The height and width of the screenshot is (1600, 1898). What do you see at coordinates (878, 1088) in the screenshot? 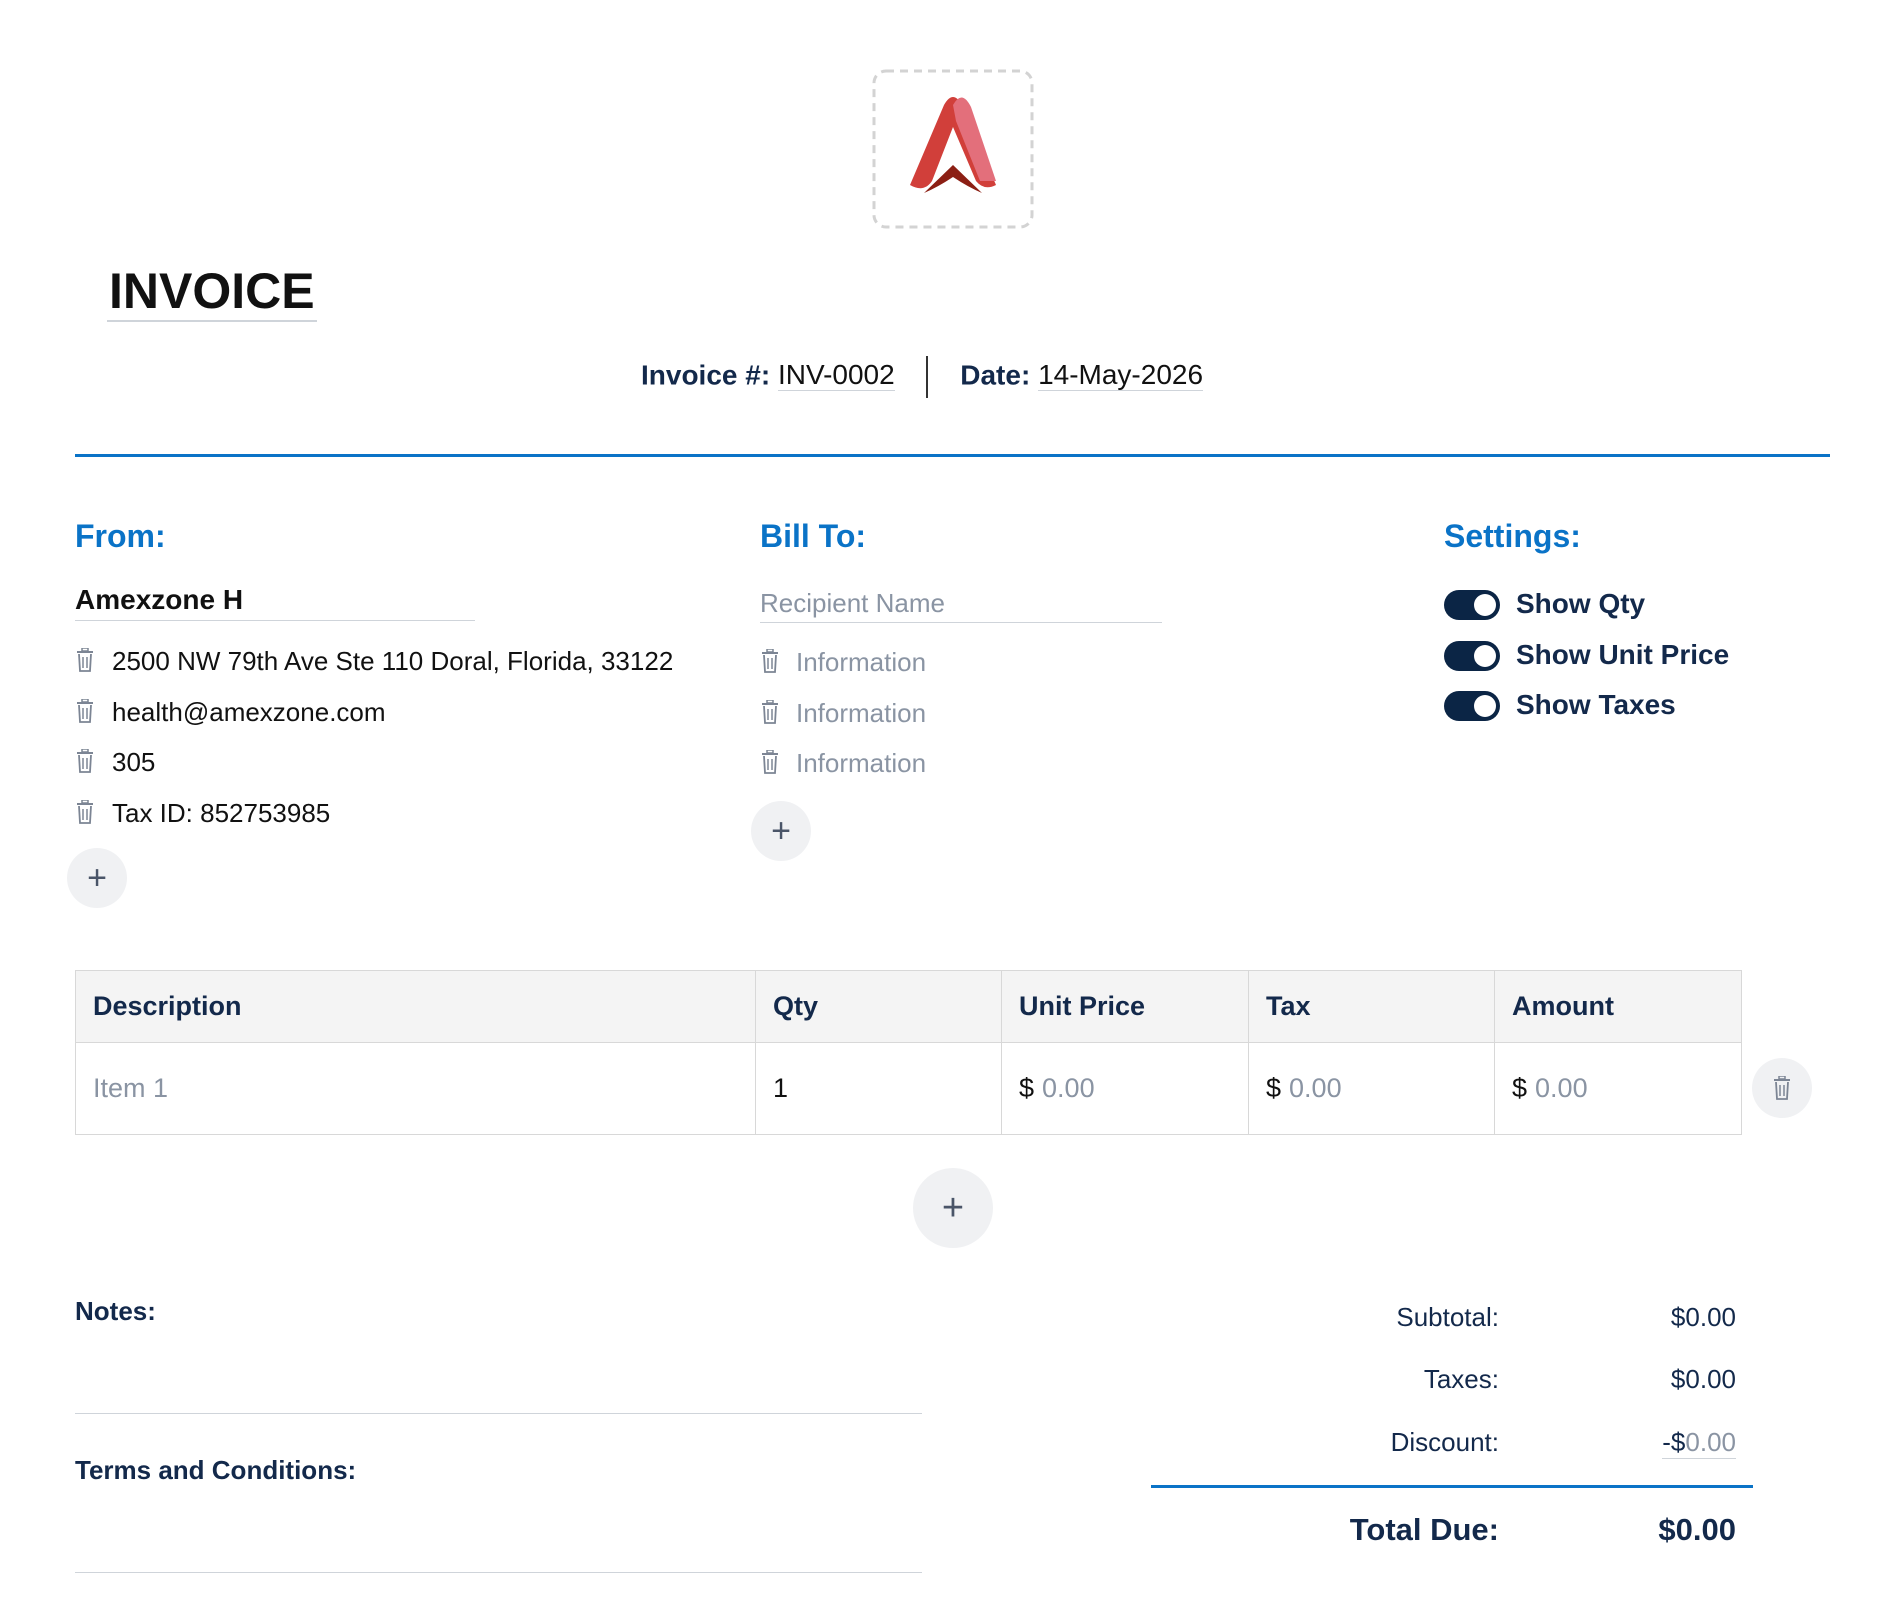
I see `item-cell: 1` at bounding box center [878, 1088].